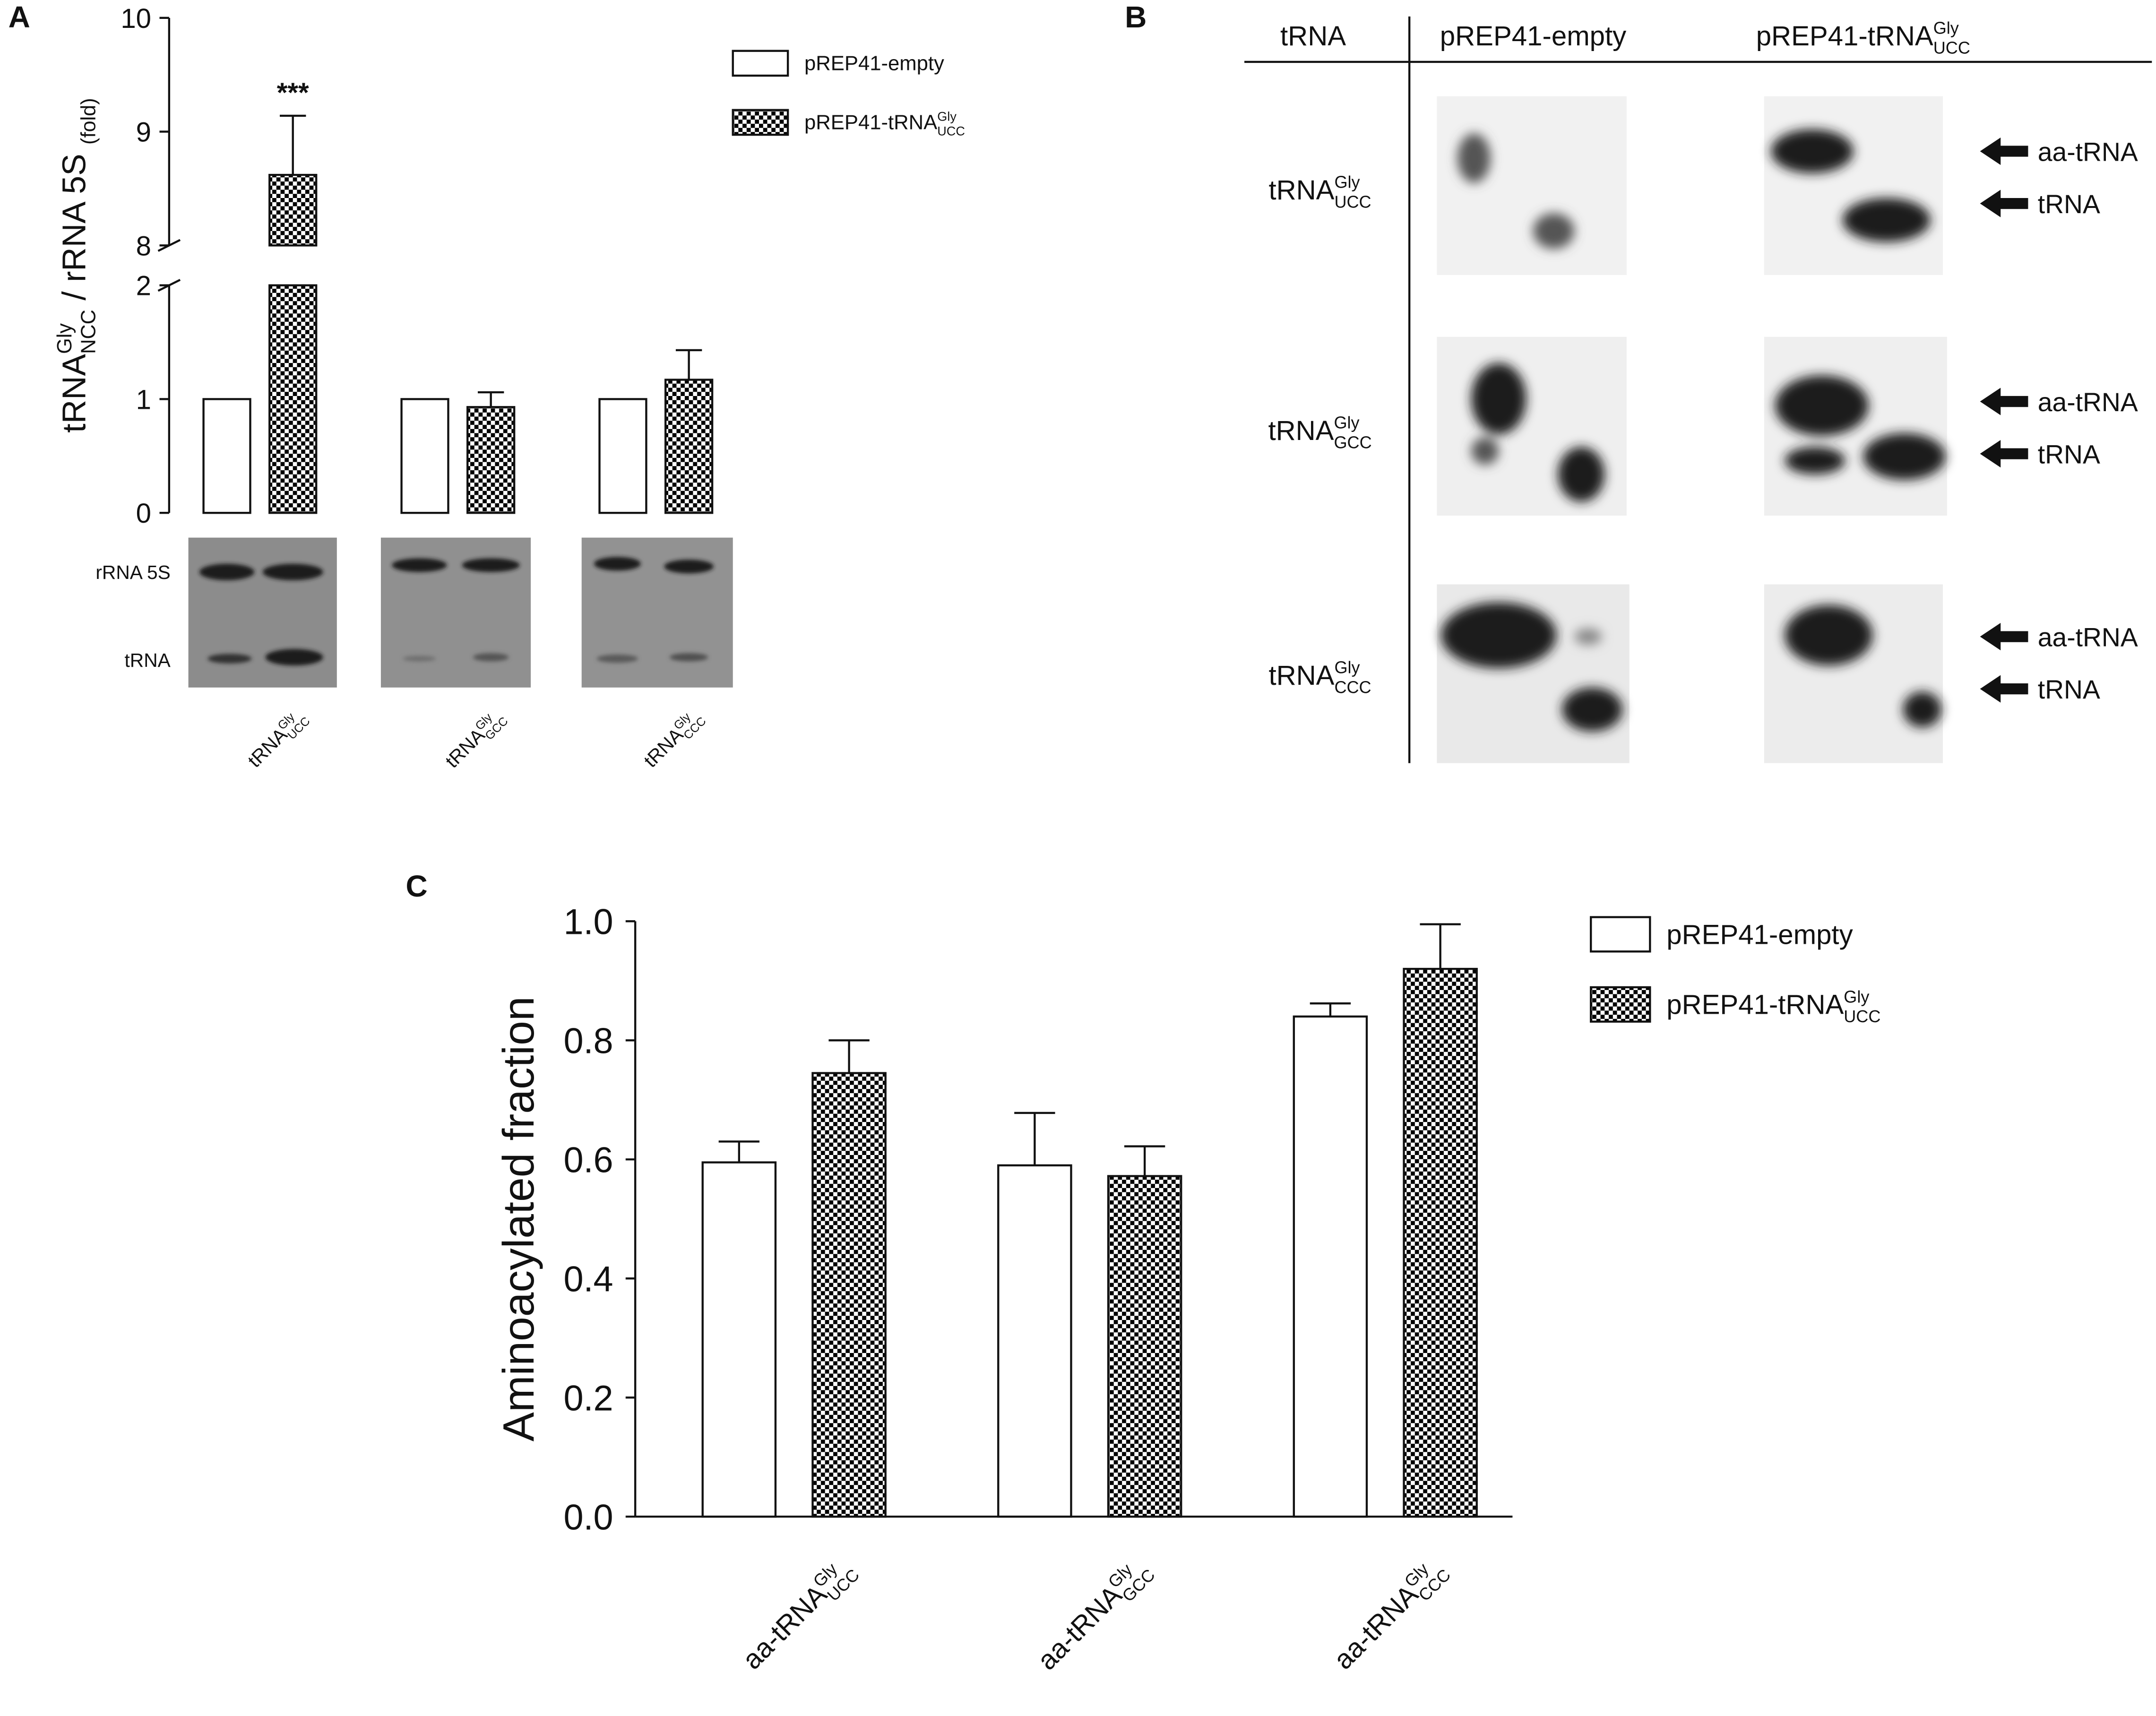  Describe the element at coordinates (518, 1218) in the screenshot. I see `y-axis-label: Aminoacylated fraction` at that location.